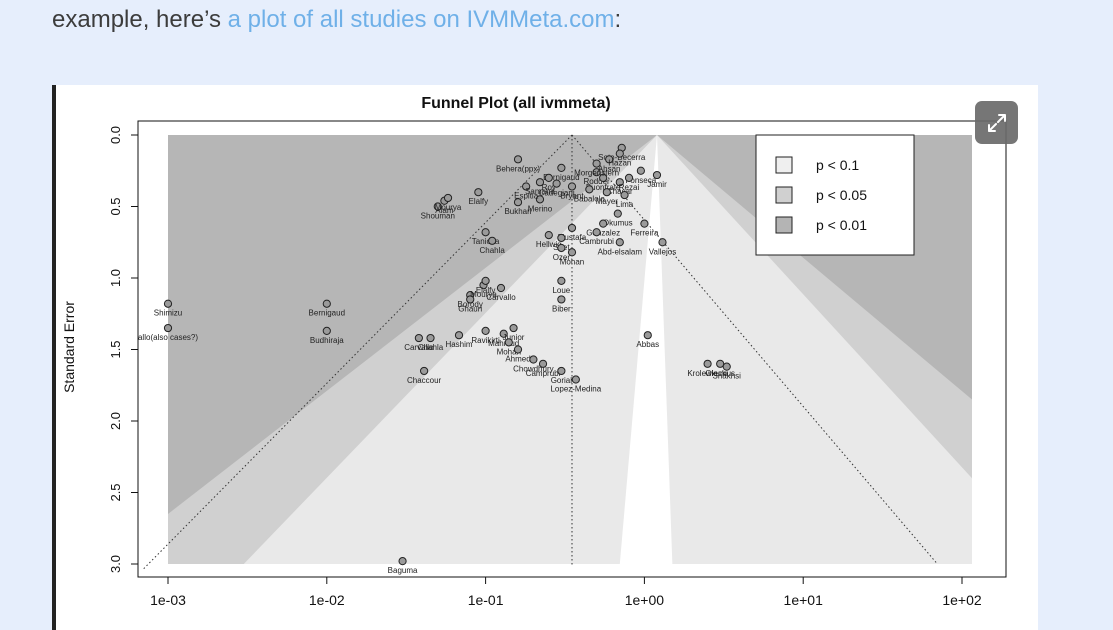  What do you see at coordinates (645, 600) in the screenshot?
I see `x-tick-label: 1e+00` at bounding box center [645, 600].